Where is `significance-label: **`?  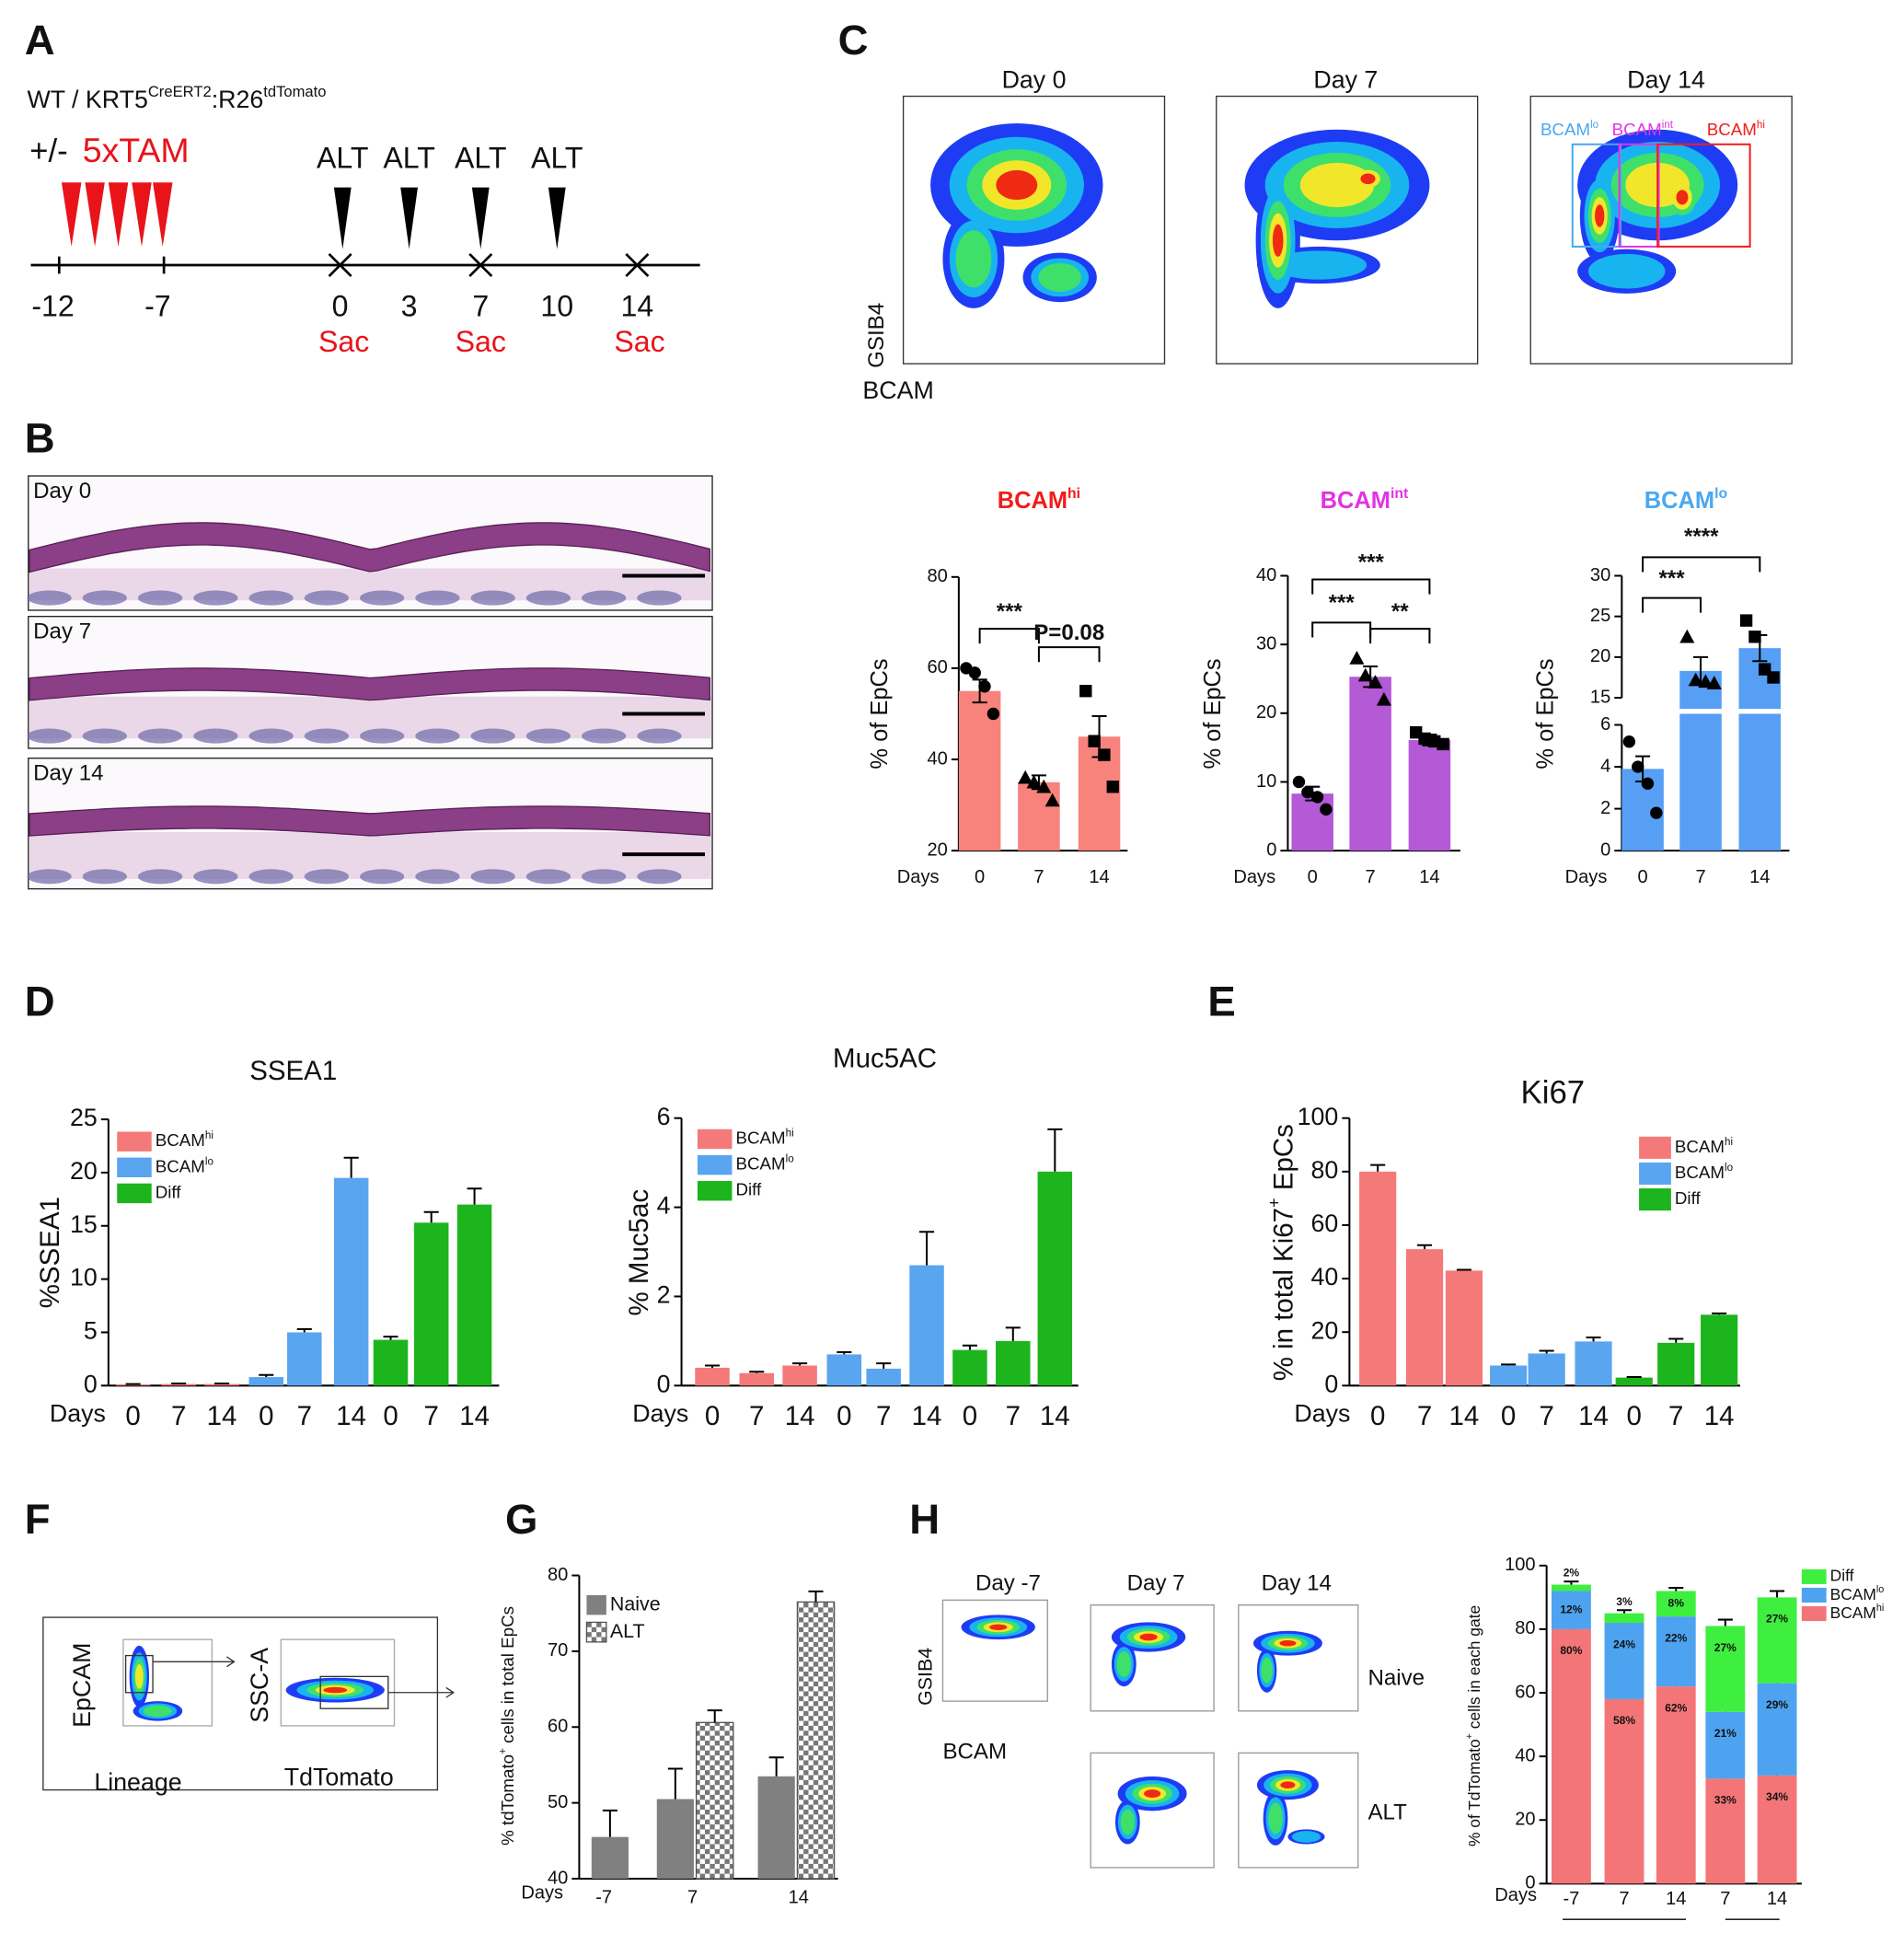 significance-label: ** is located at coordinates (1400, 611).